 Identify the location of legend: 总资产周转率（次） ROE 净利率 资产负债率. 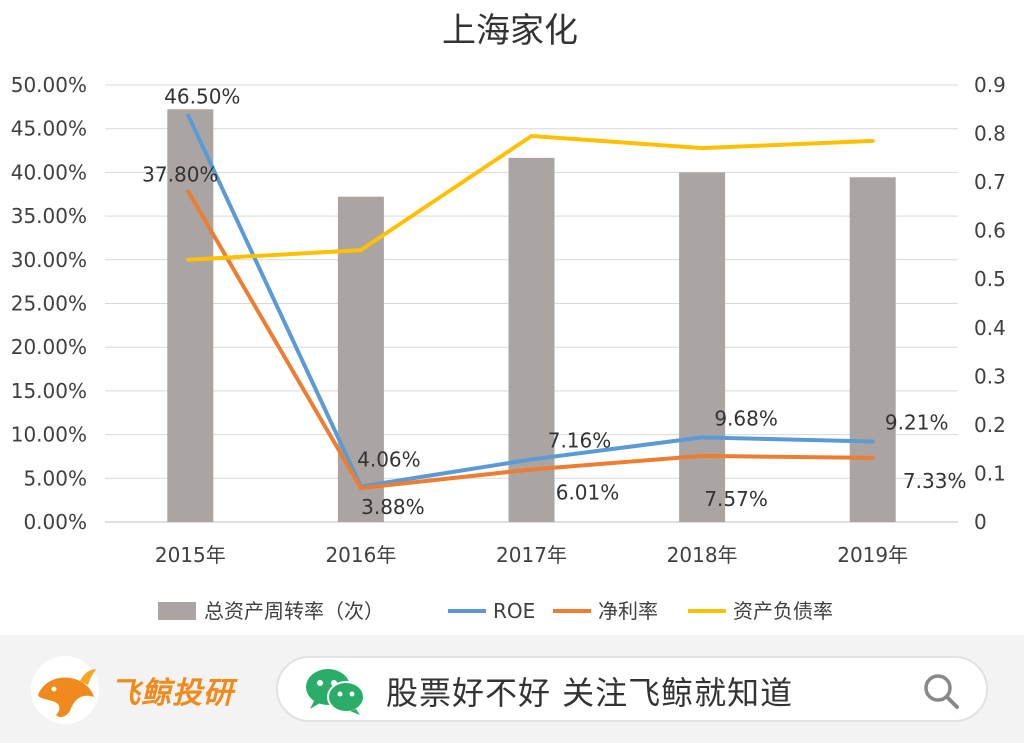
(495, 611).